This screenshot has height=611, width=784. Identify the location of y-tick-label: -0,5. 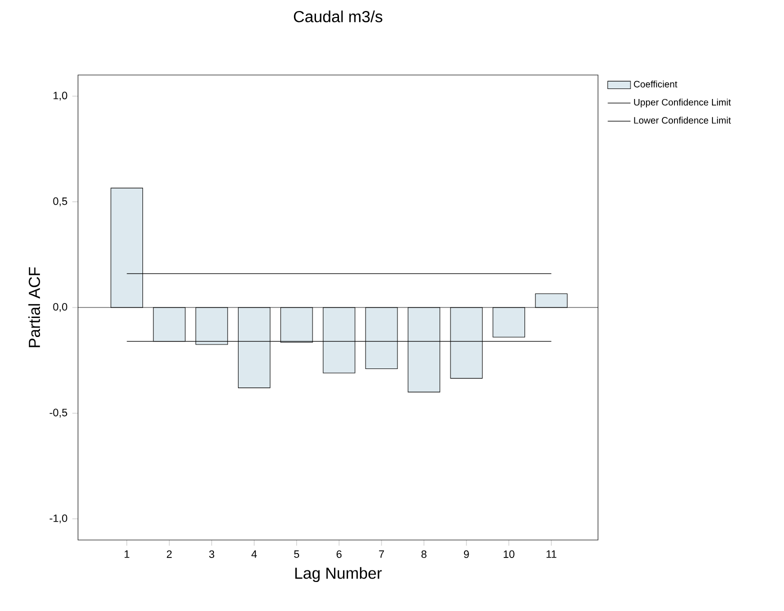
(59, 413).